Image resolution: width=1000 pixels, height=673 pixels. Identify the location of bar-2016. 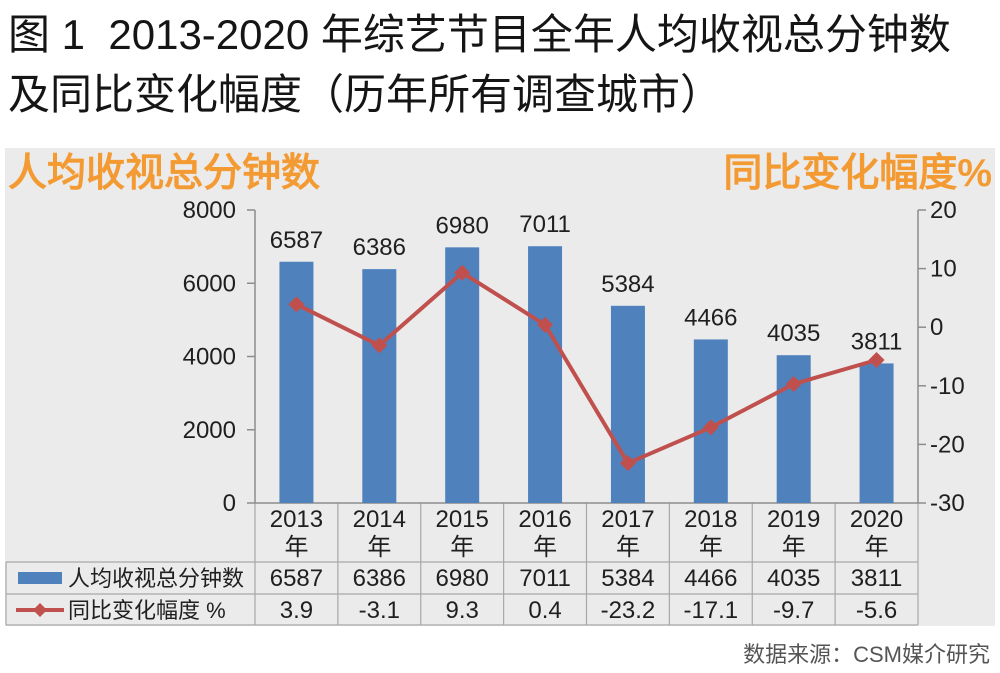
(545, 375).